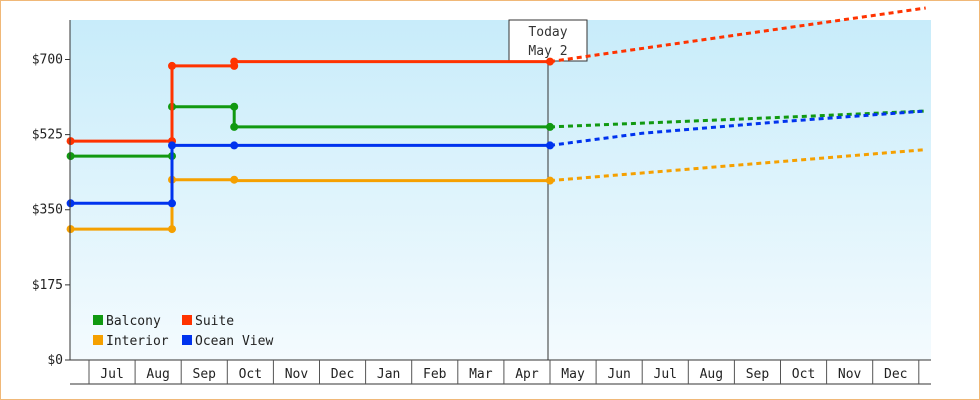 The height and width of the screenshot is (400, 980). What do you see at coordinates (214, 321) in the screenshot?
I see `legend-label: Suite` at bounding box center [214, 321].